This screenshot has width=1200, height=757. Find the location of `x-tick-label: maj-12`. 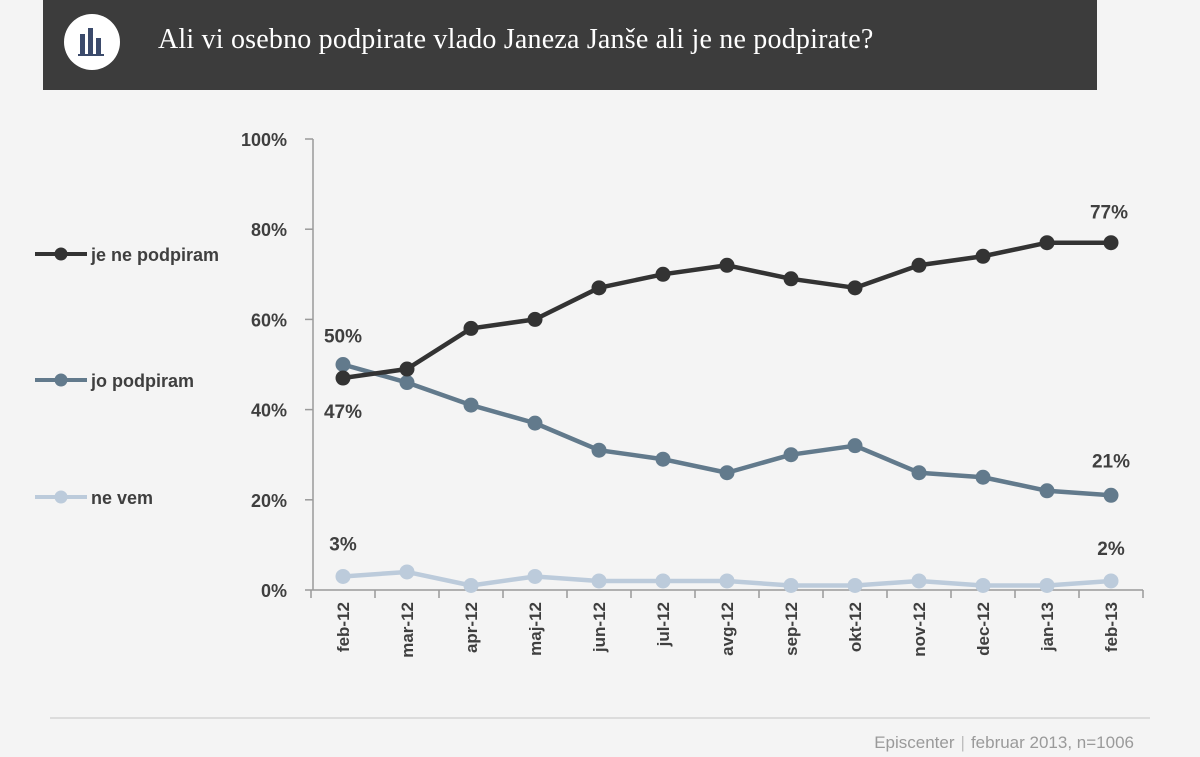

x-tick-label: maj-12 is located at coordinates (535, 629).